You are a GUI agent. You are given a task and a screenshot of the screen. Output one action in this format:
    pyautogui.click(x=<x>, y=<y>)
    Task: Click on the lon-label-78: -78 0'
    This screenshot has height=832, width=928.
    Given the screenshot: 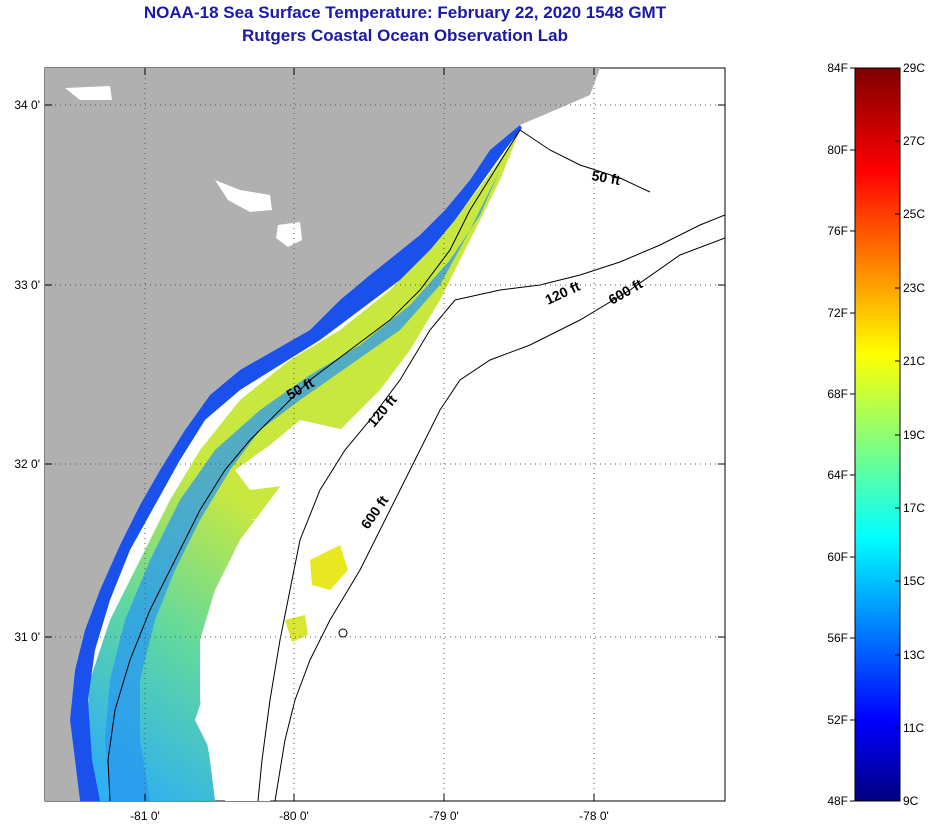 What is the action you would take?
    pyautogui.click(x=594, y=816)
    